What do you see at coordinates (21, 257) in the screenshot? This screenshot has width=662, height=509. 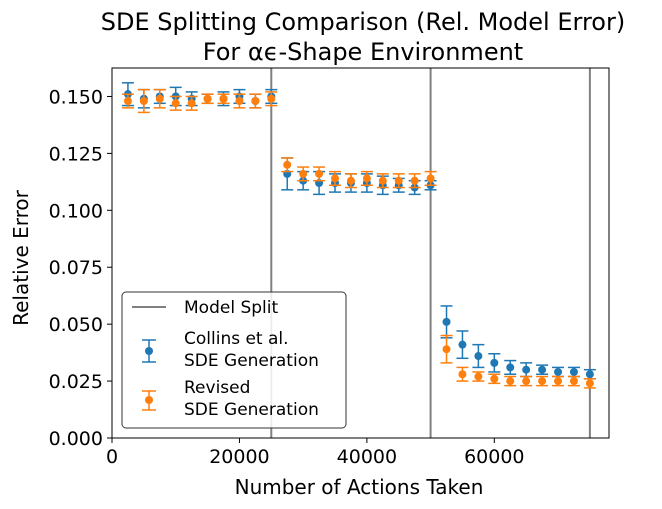 I see `y-axis-label: Relative Error` at bounding box center [21, 257].